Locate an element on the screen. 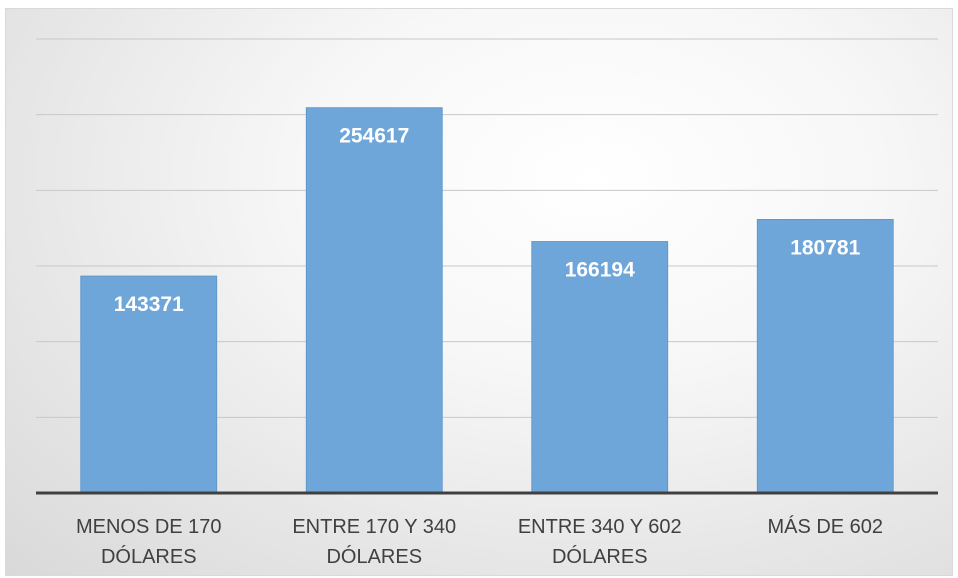  category-label-line: MÁS DE 602 is located at coordinates (825, 526).